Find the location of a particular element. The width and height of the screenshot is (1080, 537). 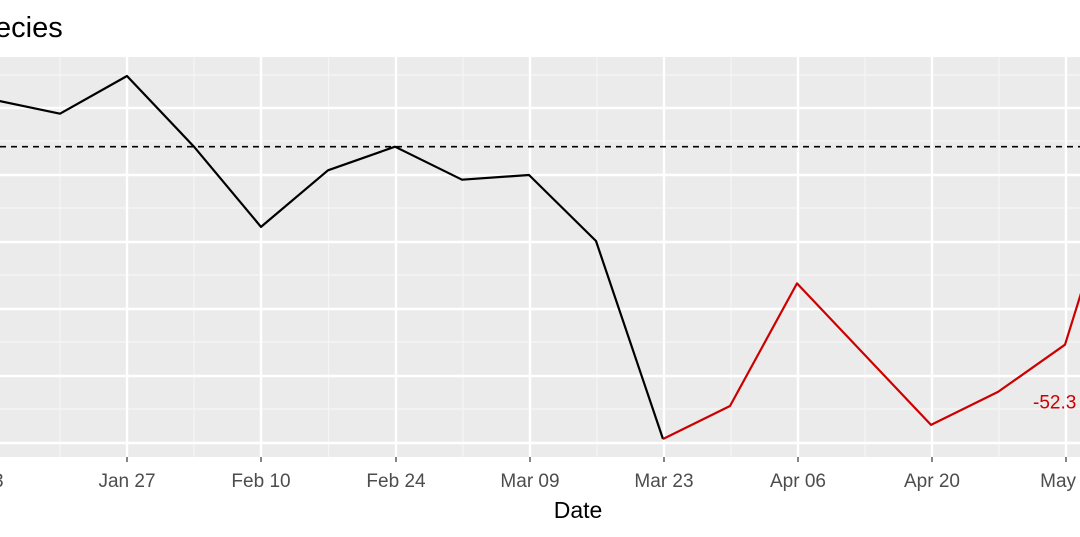

chart-title: ecies is located at coordinates (31, 28).